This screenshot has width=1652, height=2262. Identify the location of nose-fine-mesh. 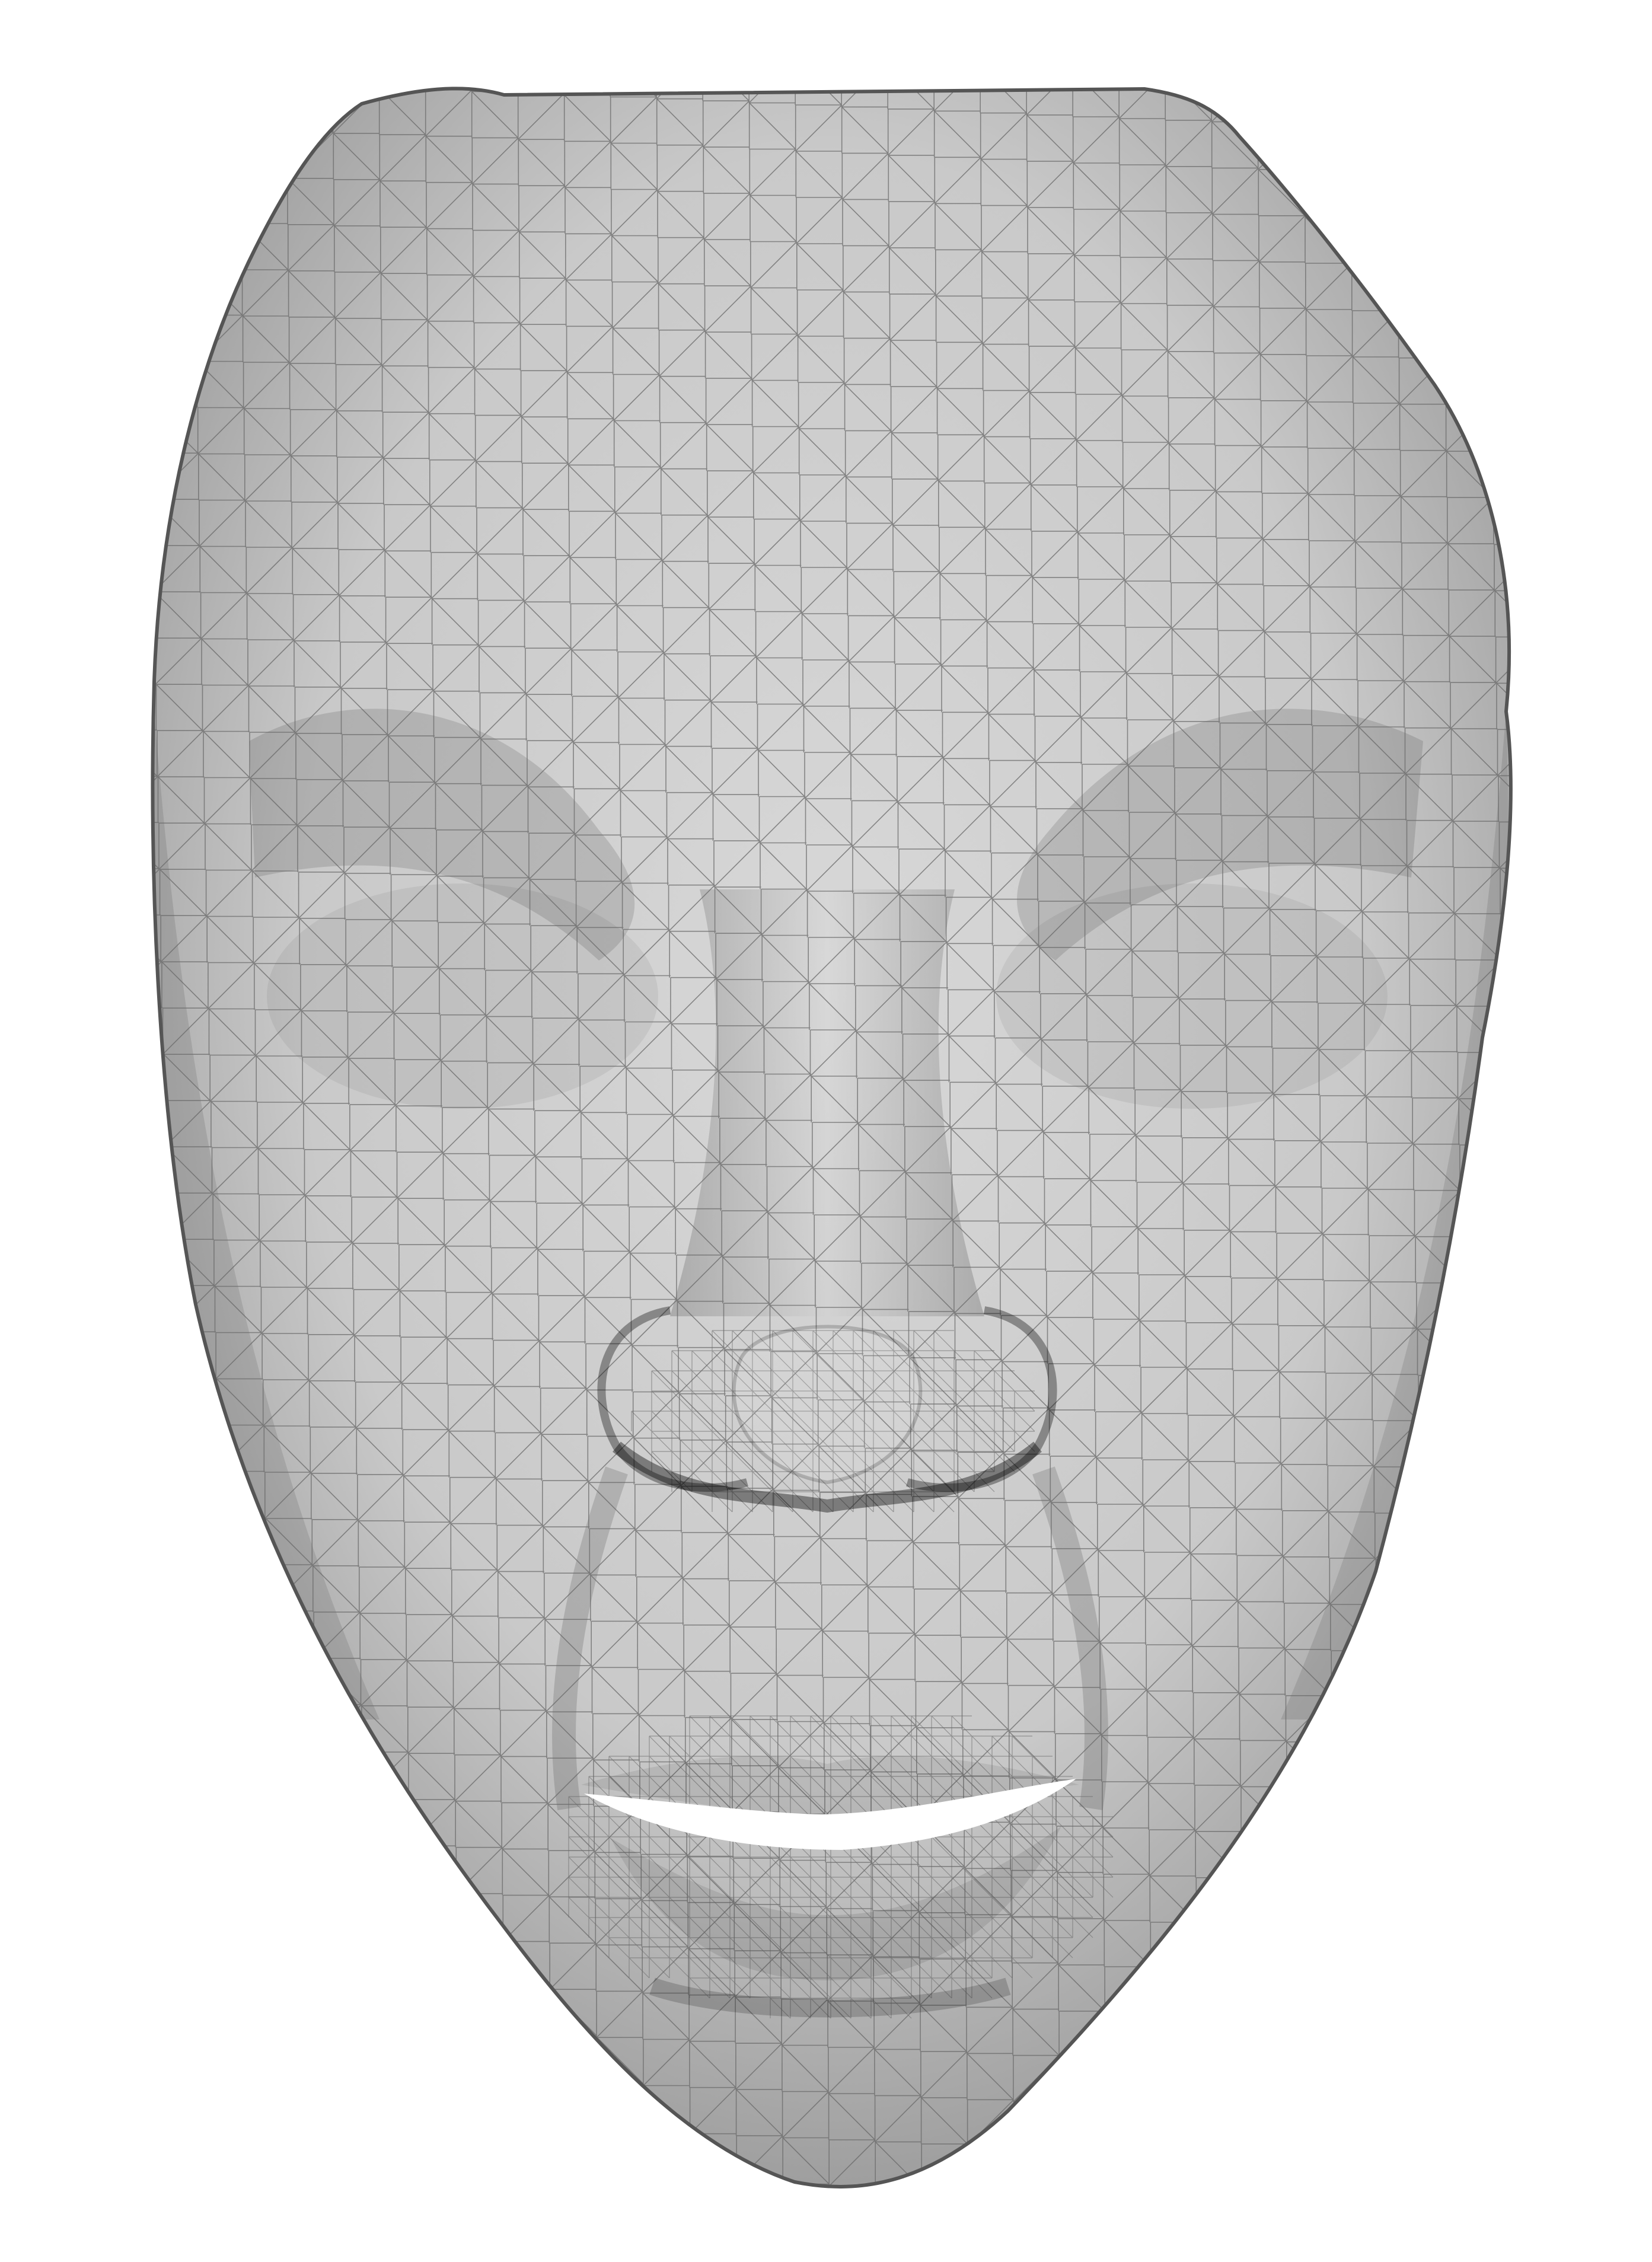
(833, 1422).